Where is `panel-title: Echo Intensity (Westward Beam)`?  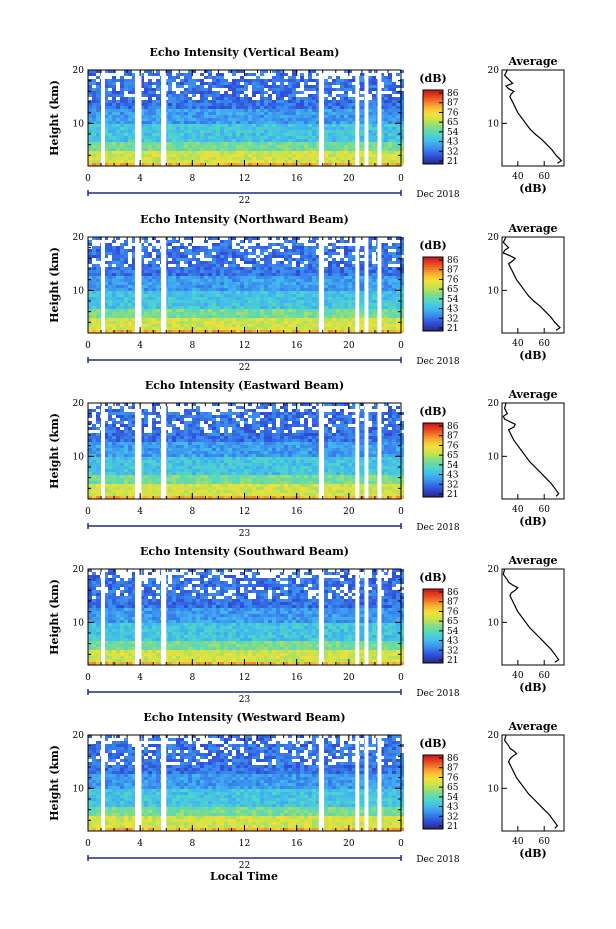
panel-title: Echo Intensity (Westward Beam) is located at coordinates (244, 717).